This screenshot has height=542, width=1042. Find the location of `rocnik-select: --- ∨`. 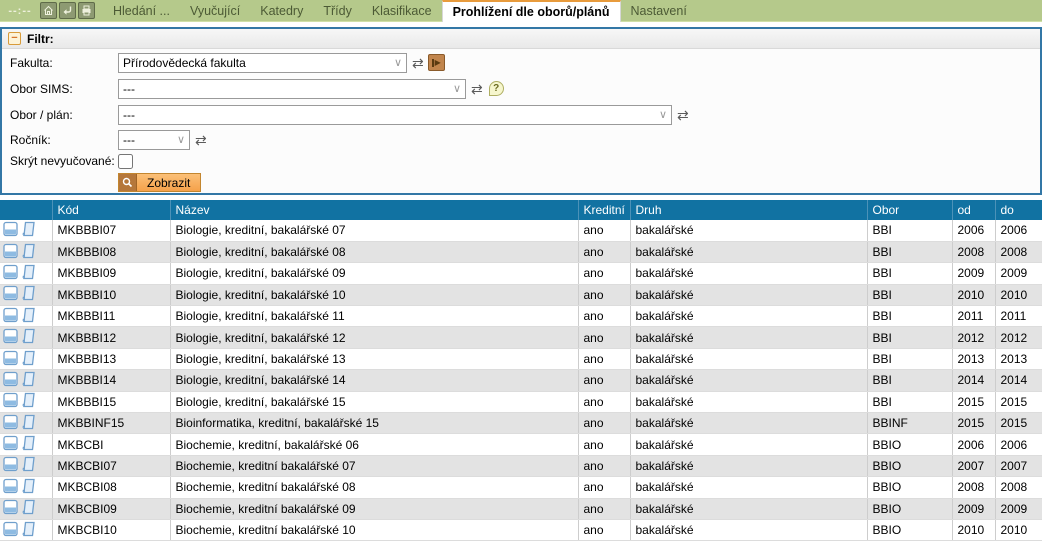

rocnik-select: --- ∨ is located at coordinates (154, 139).